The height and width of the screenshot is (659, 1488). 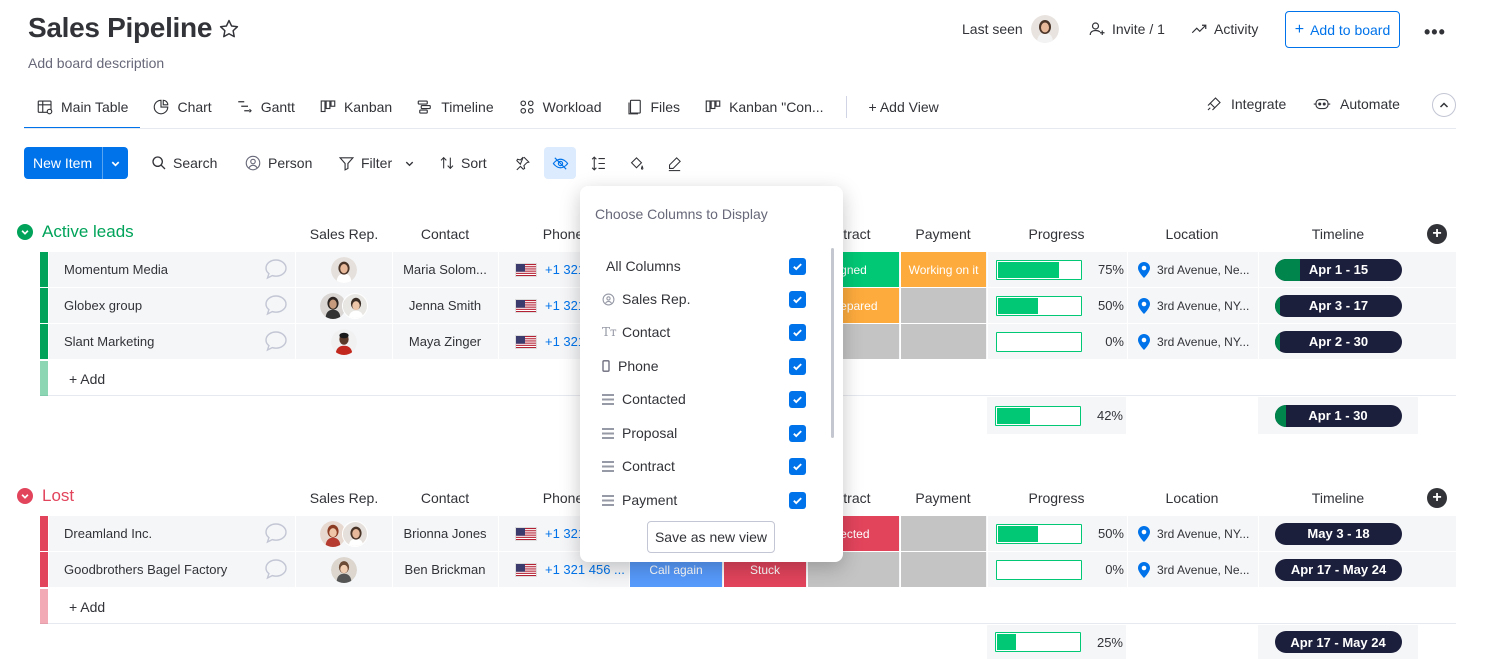 What do you see at coordinates (45, 496) in the screenshot?
I see `group-title-lost: Lost` at bounding box center [45, 496].